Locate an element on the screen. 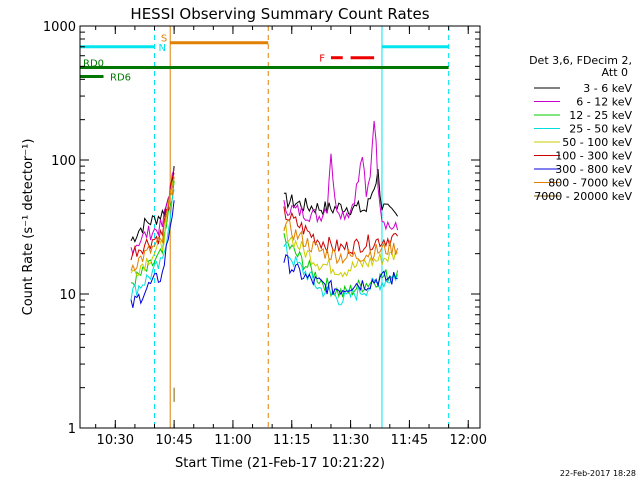 This screenshot has width=640, height=480. y-tick-label-0: 1 is located at coordinates (72, 429).